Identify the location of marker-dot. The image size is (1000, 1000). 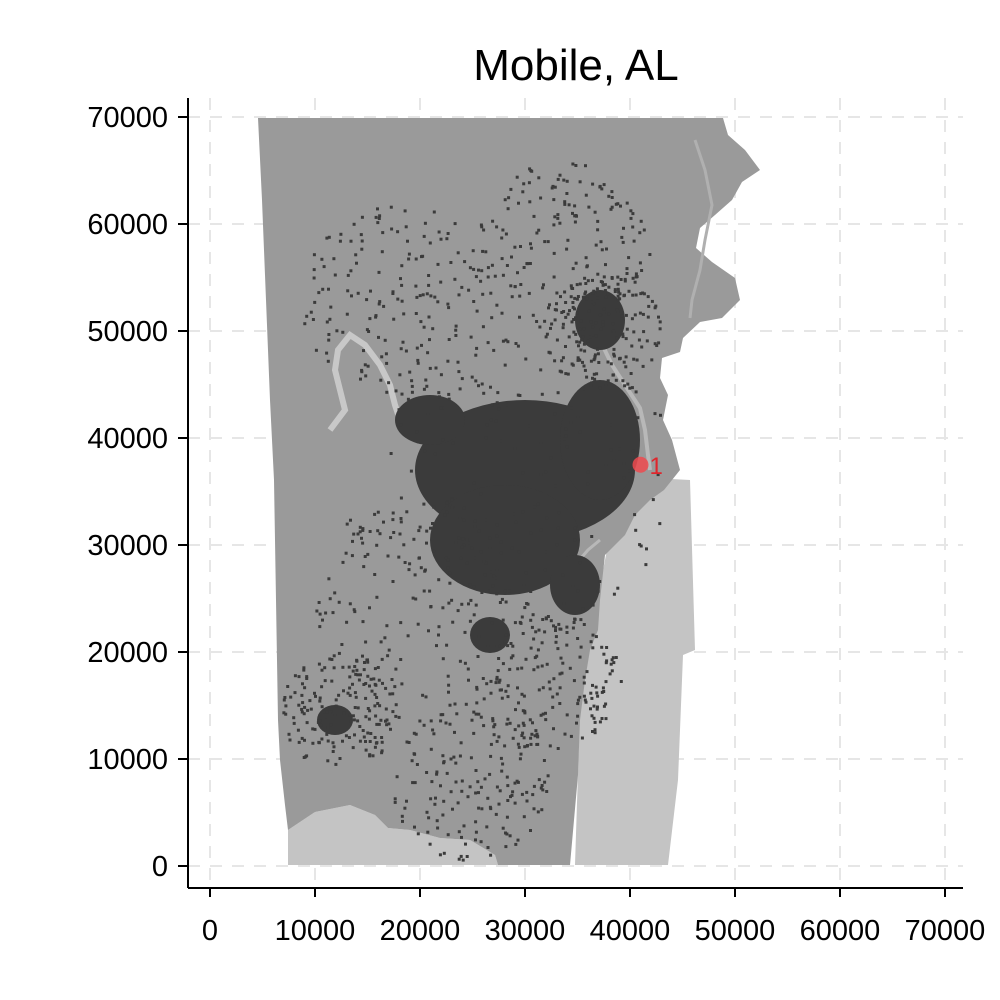
(640, 464).